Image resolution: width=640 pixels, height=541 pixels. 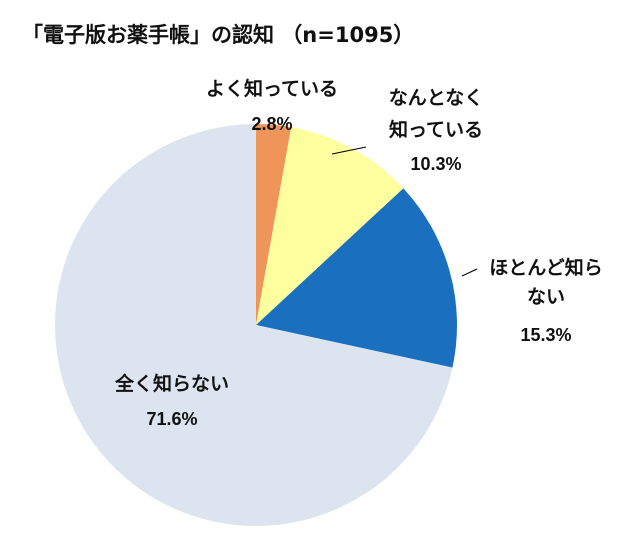 I want to click on slice-percentage: 15.3%, so click(x=545, y=335).